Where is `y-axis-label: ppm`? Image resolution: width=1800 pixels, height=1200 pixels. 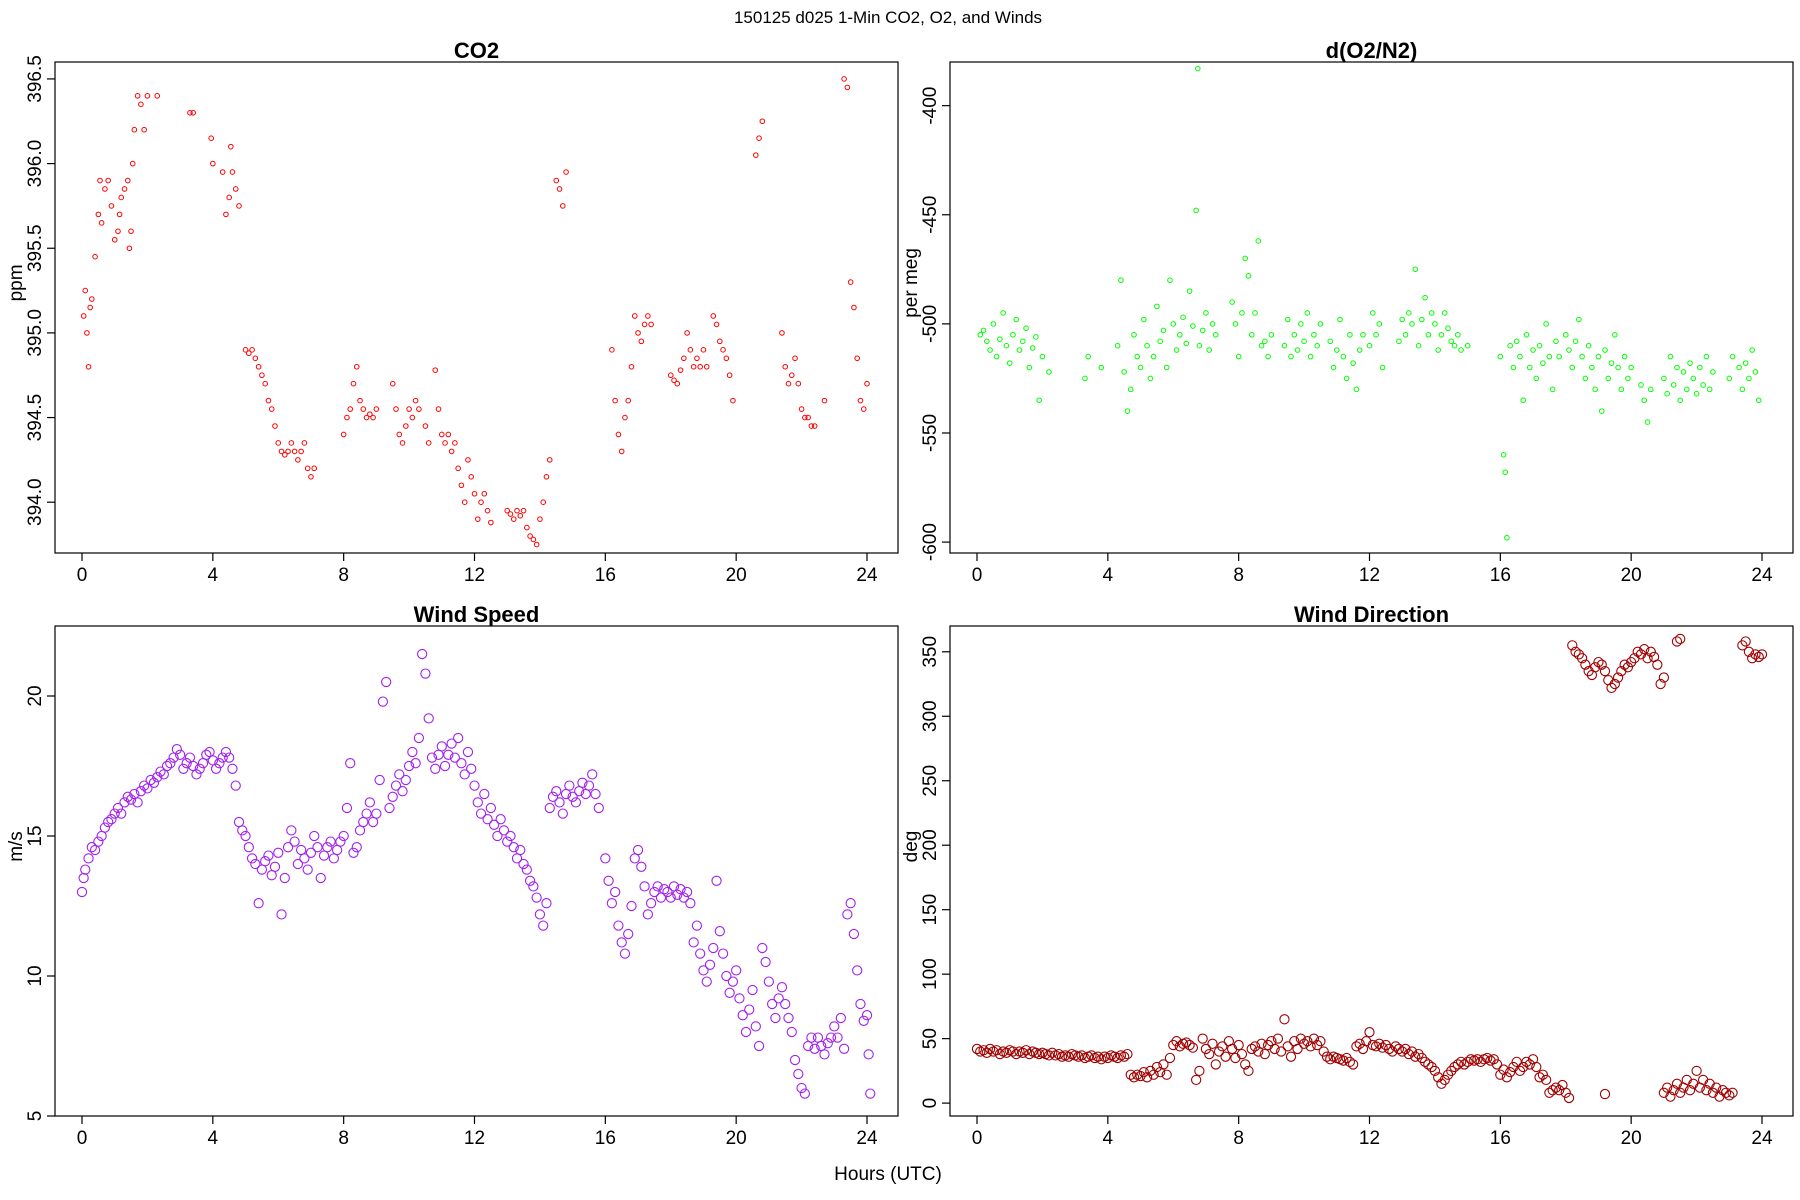 y-axis-label: ppm is located at coordinates (16, 282).